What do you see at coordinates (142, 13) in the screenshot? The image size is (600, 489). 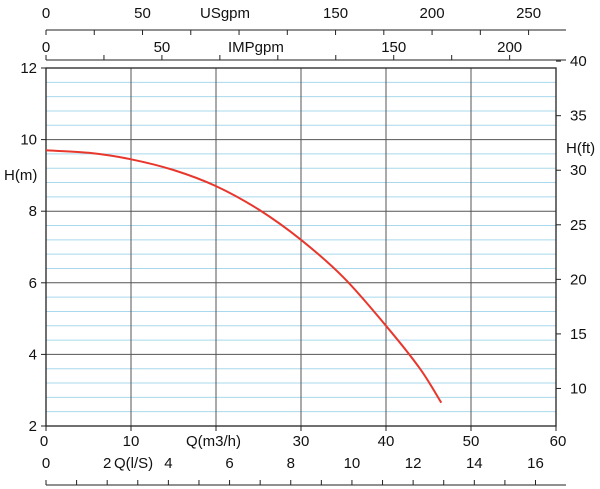 I see `usgpm-tick-label: 50` at bounding box center [142, 13].